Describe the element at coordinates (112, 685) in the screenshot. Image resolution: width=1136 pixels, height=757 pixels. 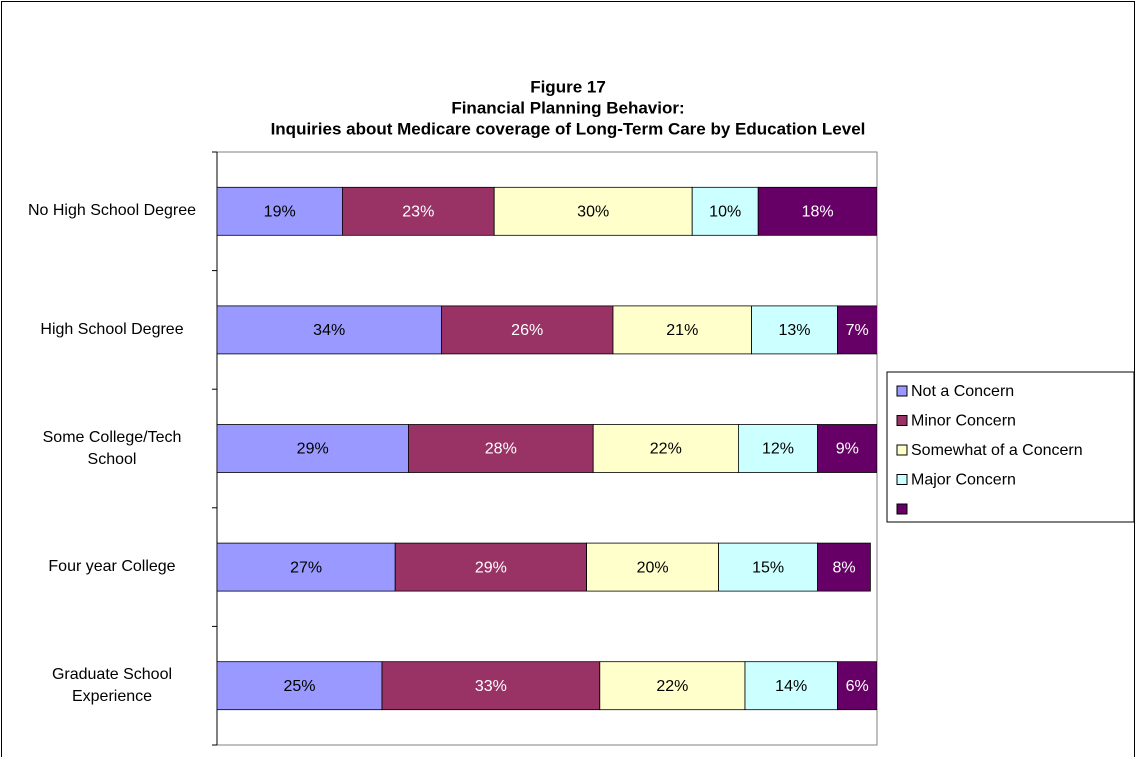
I see `y-tick-label: Graduate School Experience` at that location.